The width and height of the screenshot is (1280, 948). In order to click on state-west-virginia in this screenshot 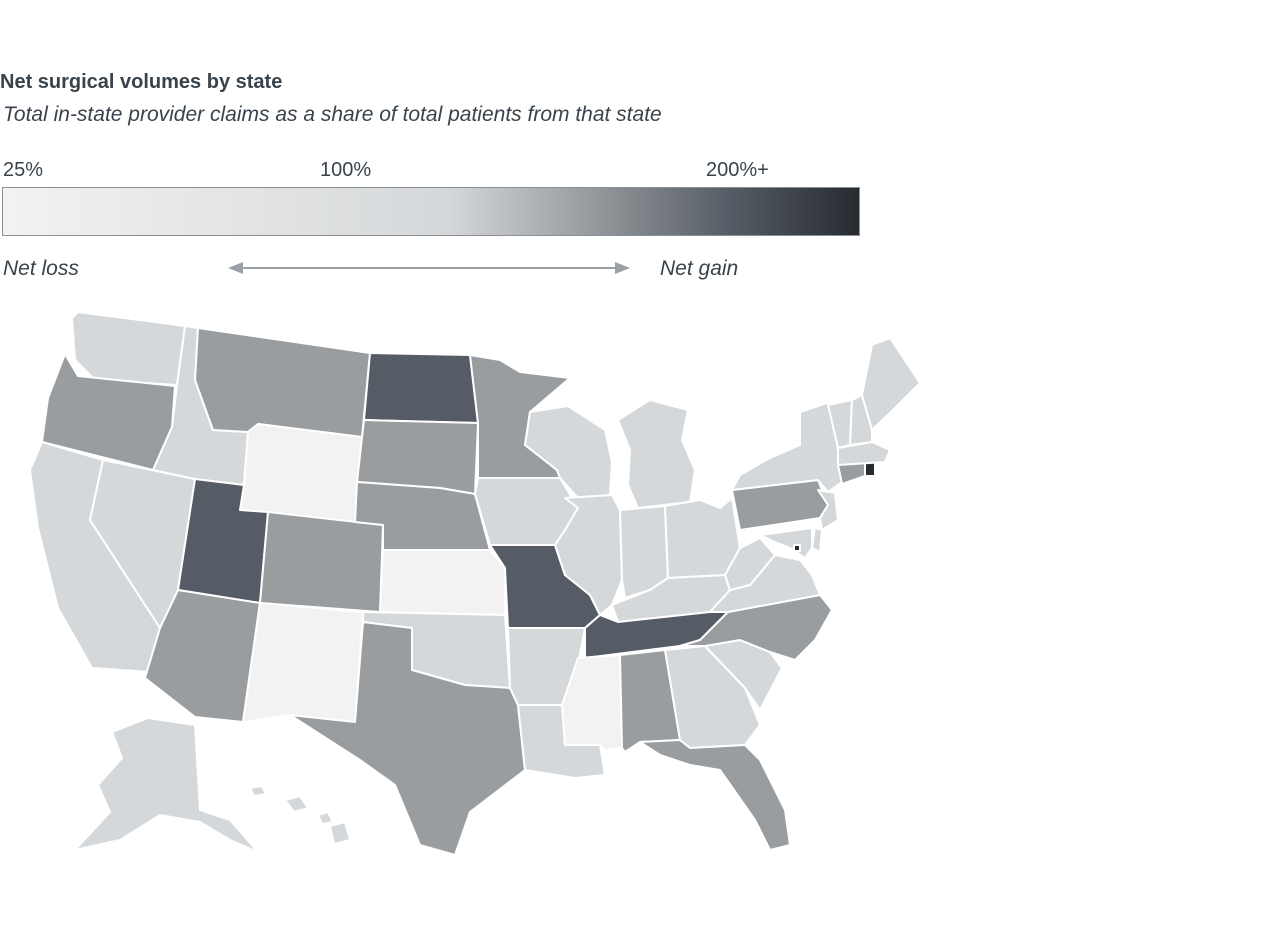, I will do `click(750, 564)`.